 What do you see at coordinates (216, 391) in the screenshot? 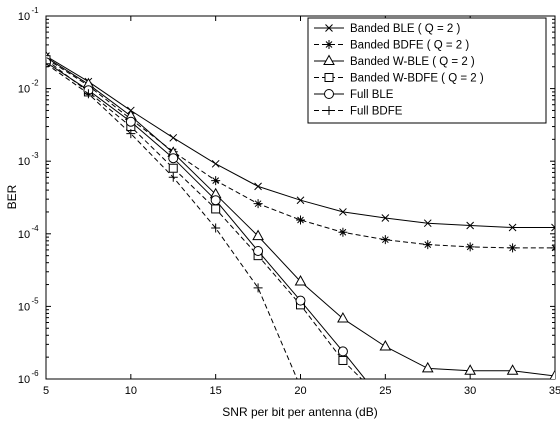
I see `x-tick-label: 15` at bounding box center [216, 391].